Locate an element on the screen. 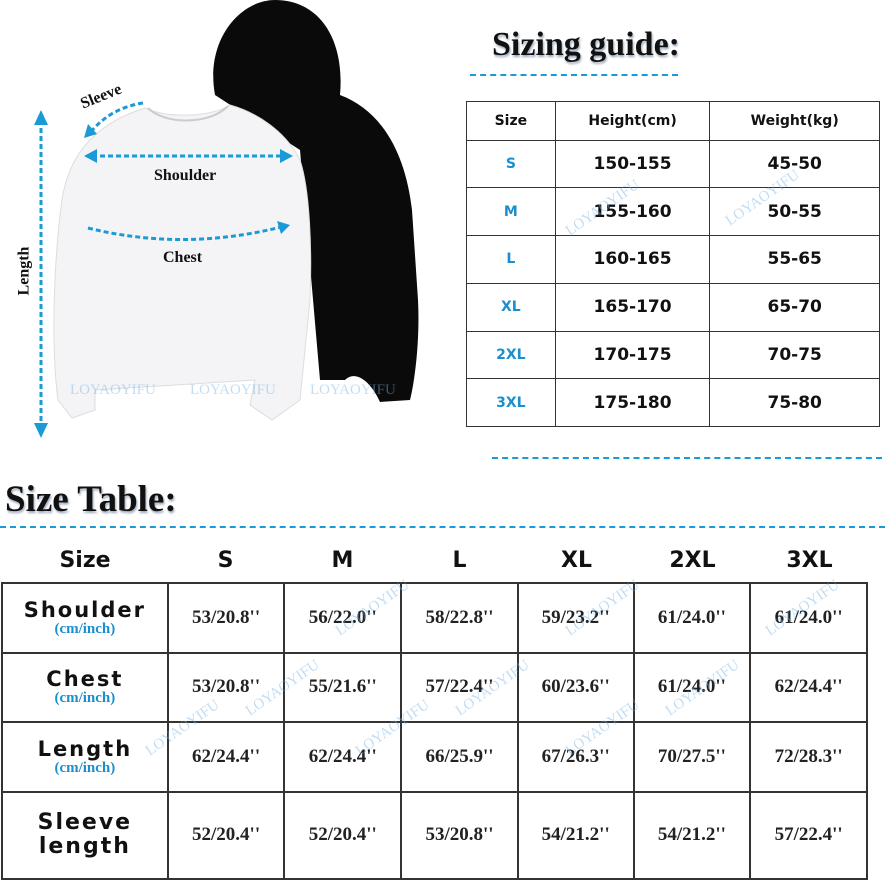 This screenshot has height=882, width=885. weight-cell: 45-50 is located at coordinates (794, 164).